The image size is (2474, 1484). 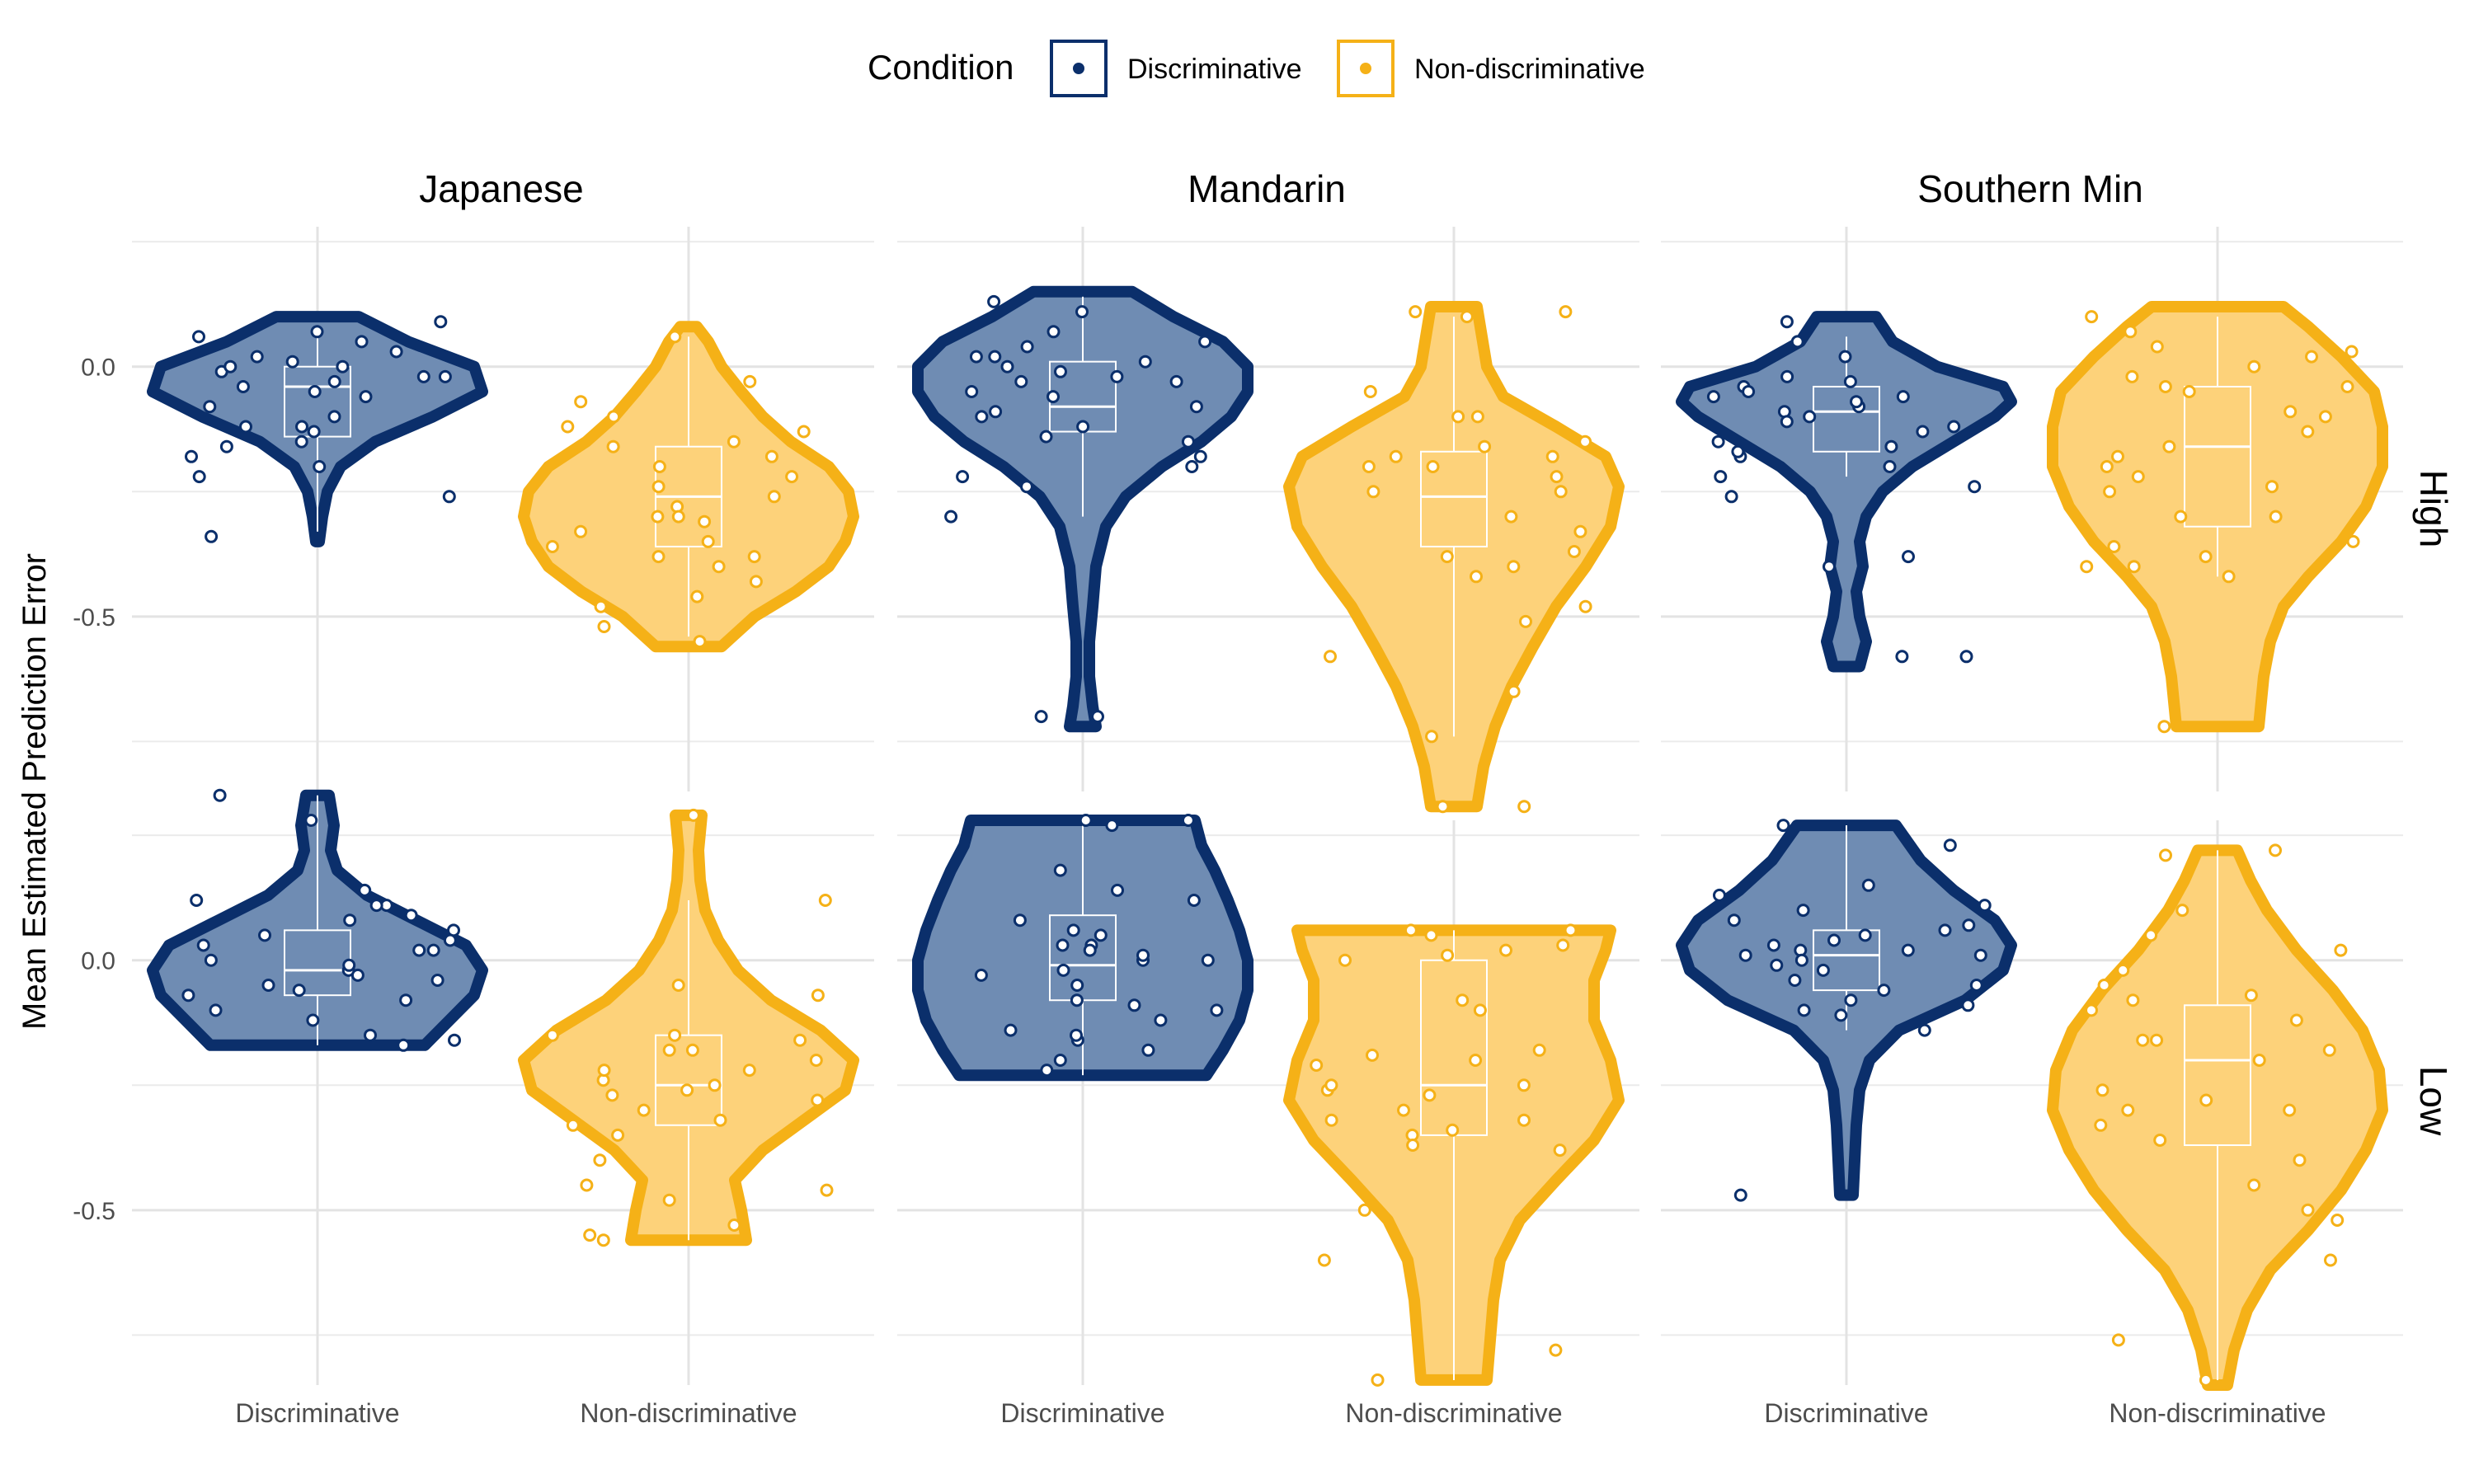 What do you see at coordinates (1268, 520) in the screenshot?
I see `panel-mandarin-high` at bounding box center [1268, 520].